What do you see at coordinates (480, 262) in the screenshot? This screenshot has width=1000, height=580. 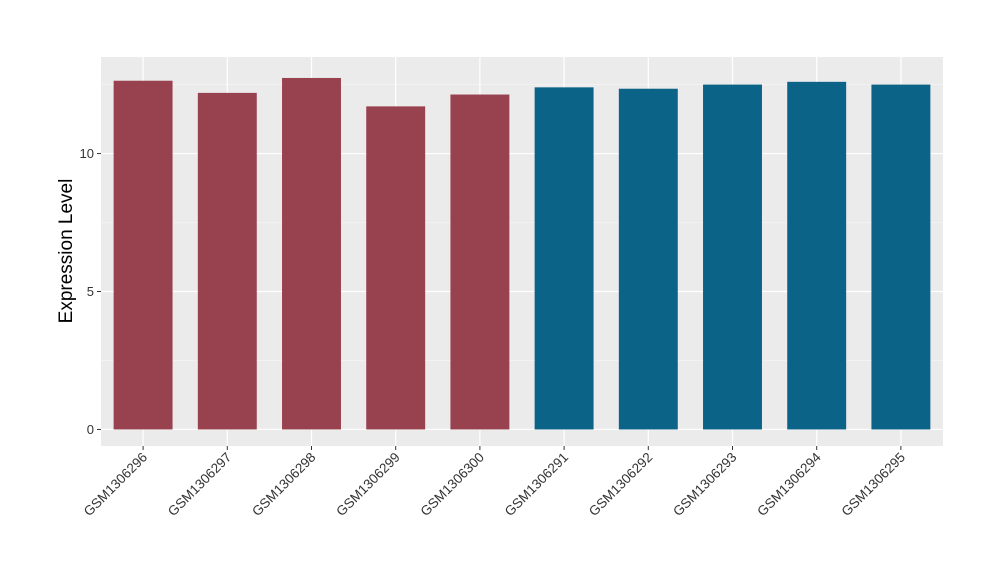 I see `bar-gsm1306300` at bounding box center [480, 262].